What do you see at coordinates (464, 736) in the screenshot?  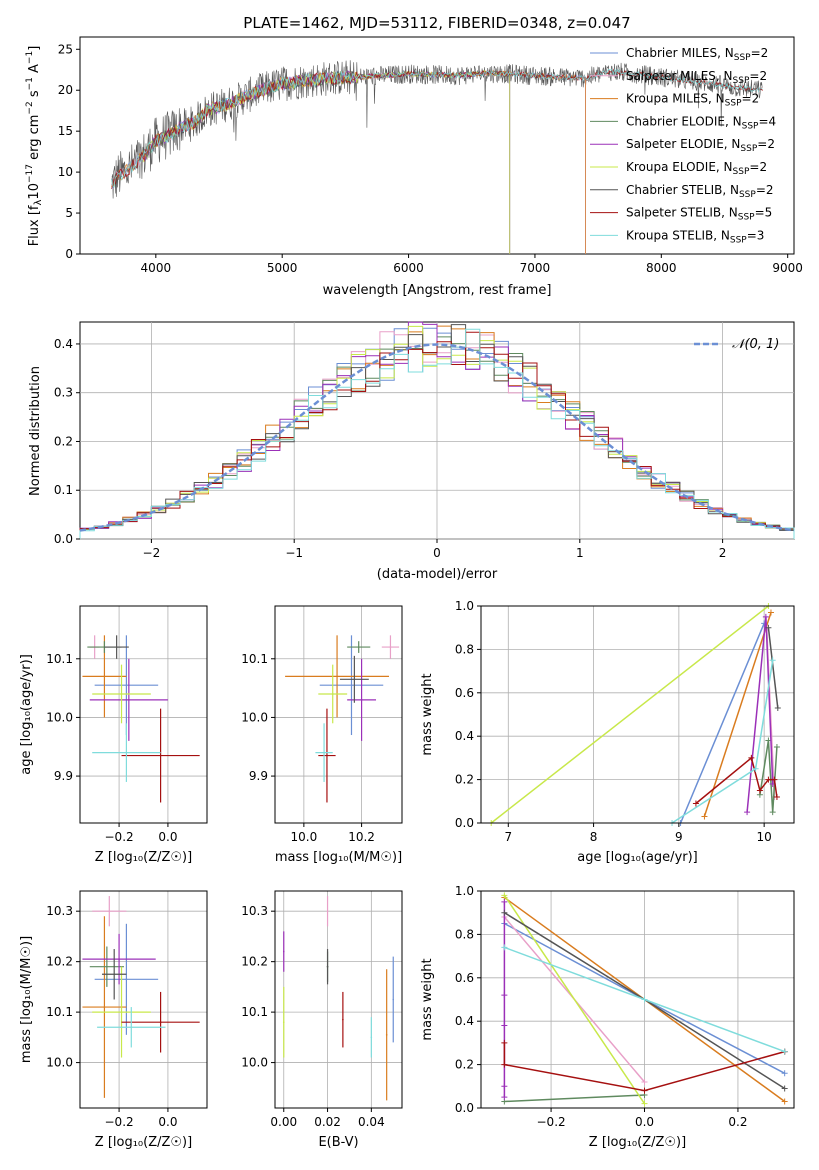 I see `mass-weight-vs-age-ytick-label: 0.4` at bounding box center [464, 736].